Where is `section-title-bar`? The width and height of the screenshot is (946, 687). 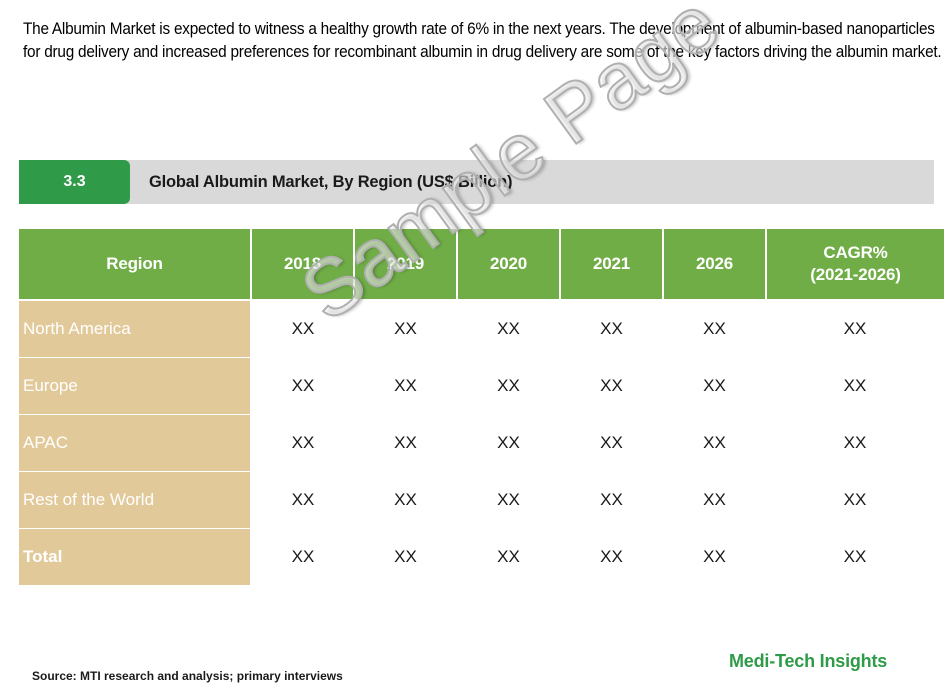 section-title-bar is located at coordinates (526, 182).